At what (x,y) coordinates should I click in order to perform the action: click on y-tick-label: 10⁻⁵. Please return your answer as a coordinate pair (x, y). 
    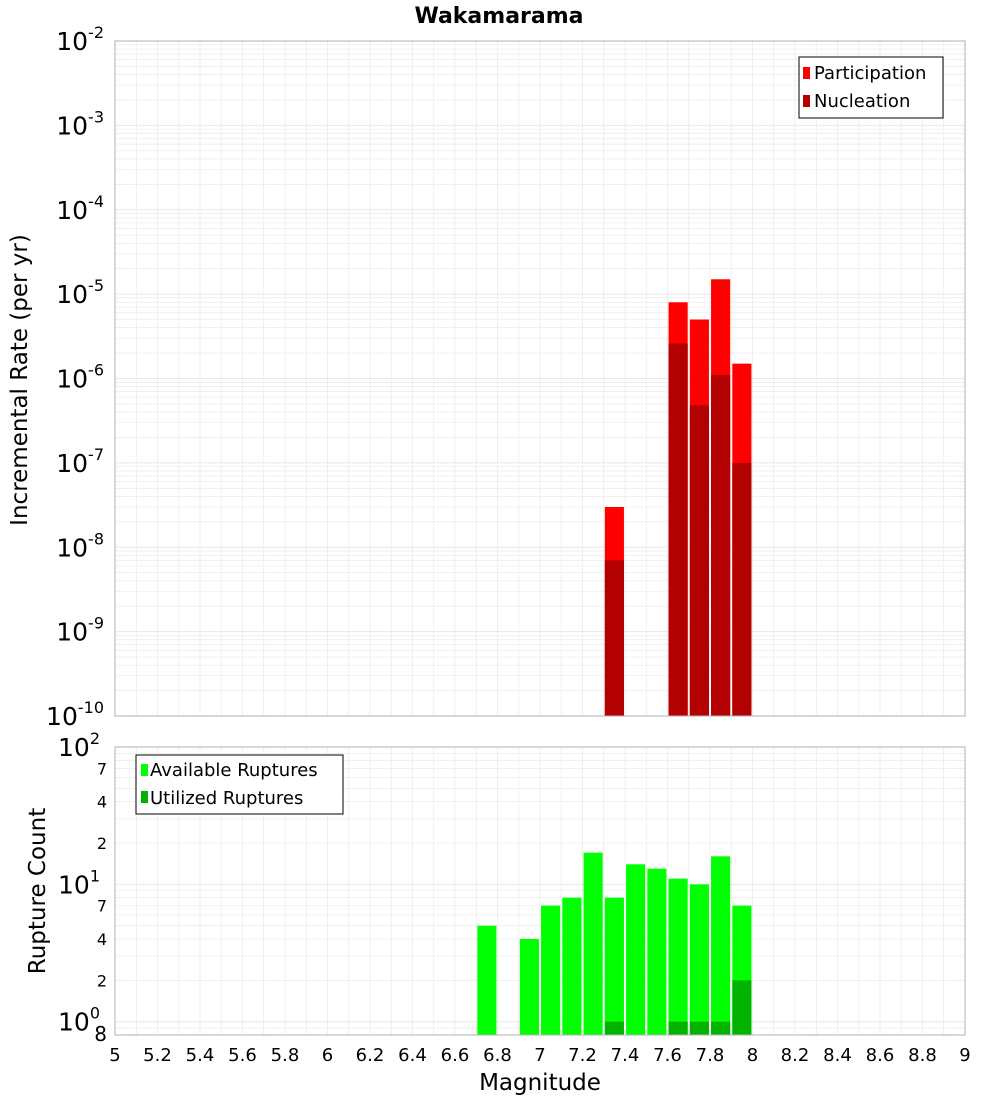
    Looking at the image, I should click on (80, 292).